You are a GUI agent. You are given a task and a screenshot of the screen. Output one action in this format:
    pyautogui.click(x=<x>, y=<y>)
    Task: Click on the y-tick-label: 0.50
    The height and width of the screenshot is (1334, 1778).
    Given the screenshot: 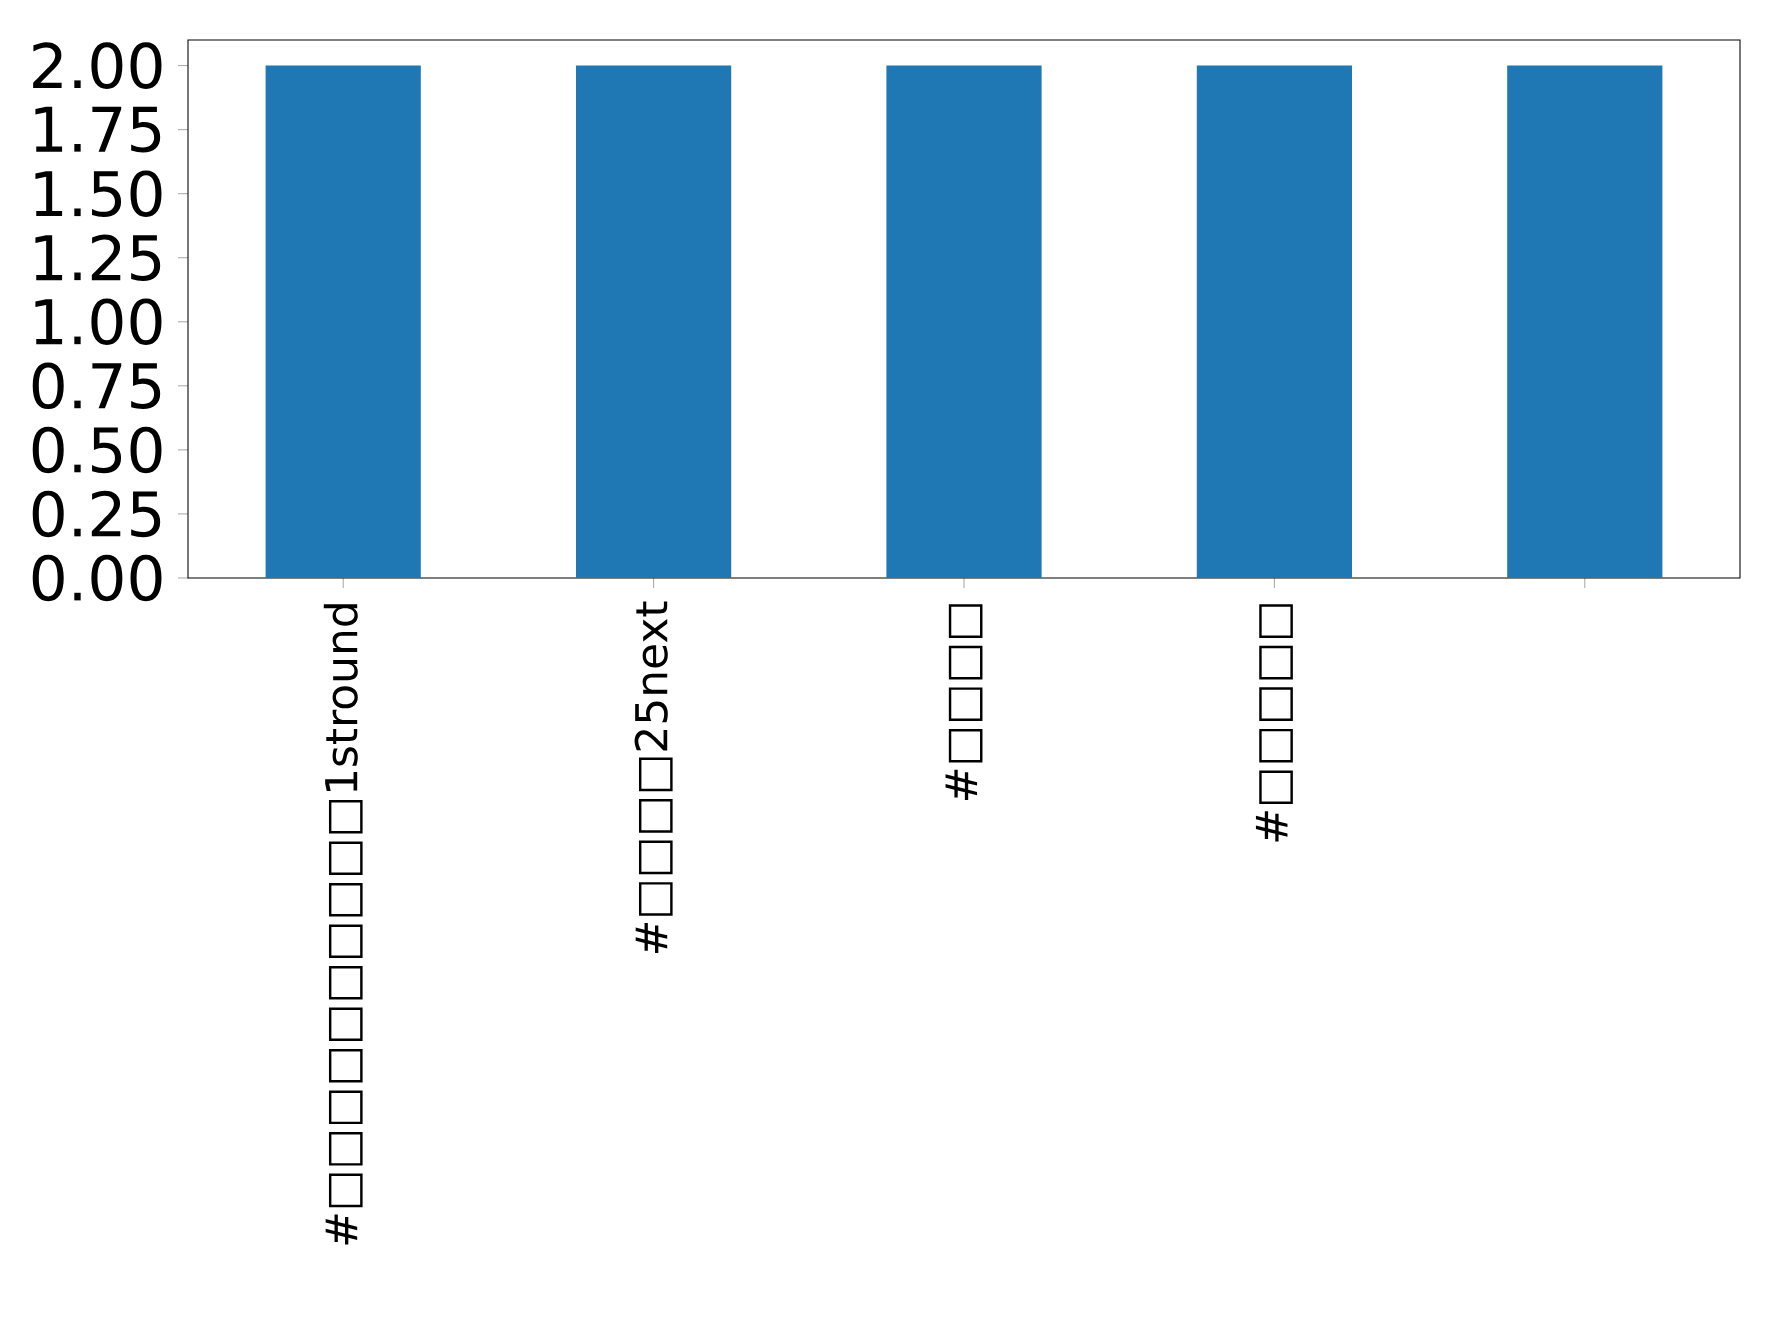 What is the action you would take?
    pyautogui.click(x=97, y=450)
    